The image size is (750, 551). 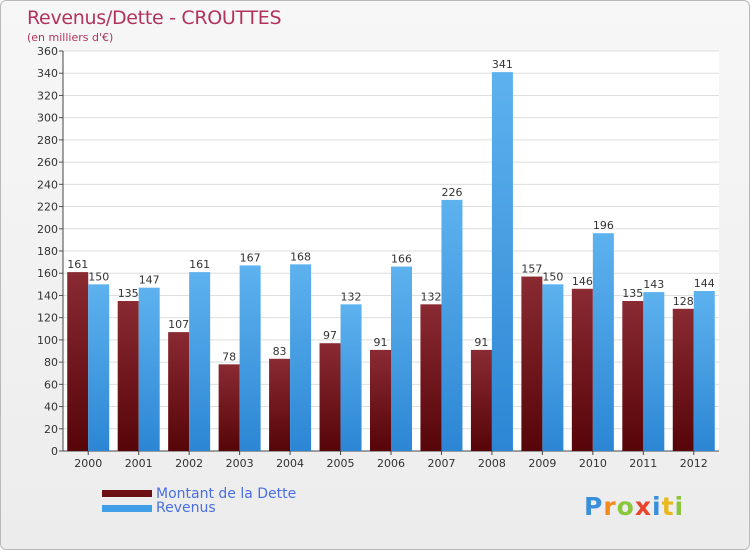 I want to click on y-tick-label: 280, so click(x=47, y=140).